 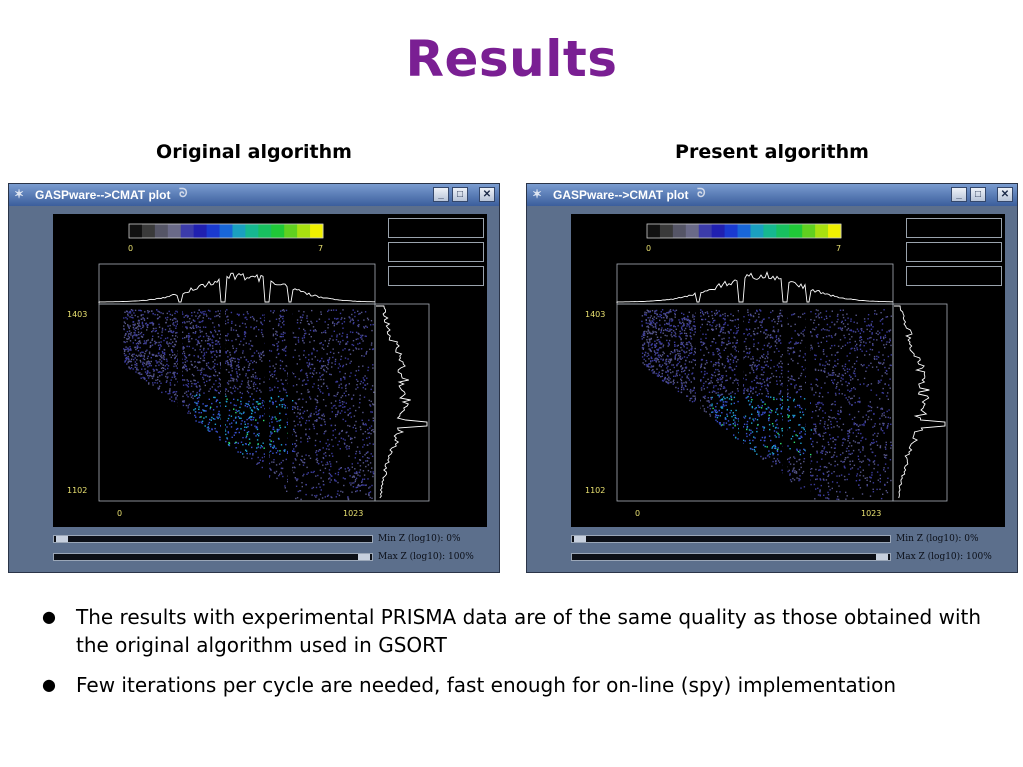 What do you see at coordinates (103, 195) in the screenshot?
I see `window-title: GASPware-->CMAT plot` at bounding box center [103, 195].